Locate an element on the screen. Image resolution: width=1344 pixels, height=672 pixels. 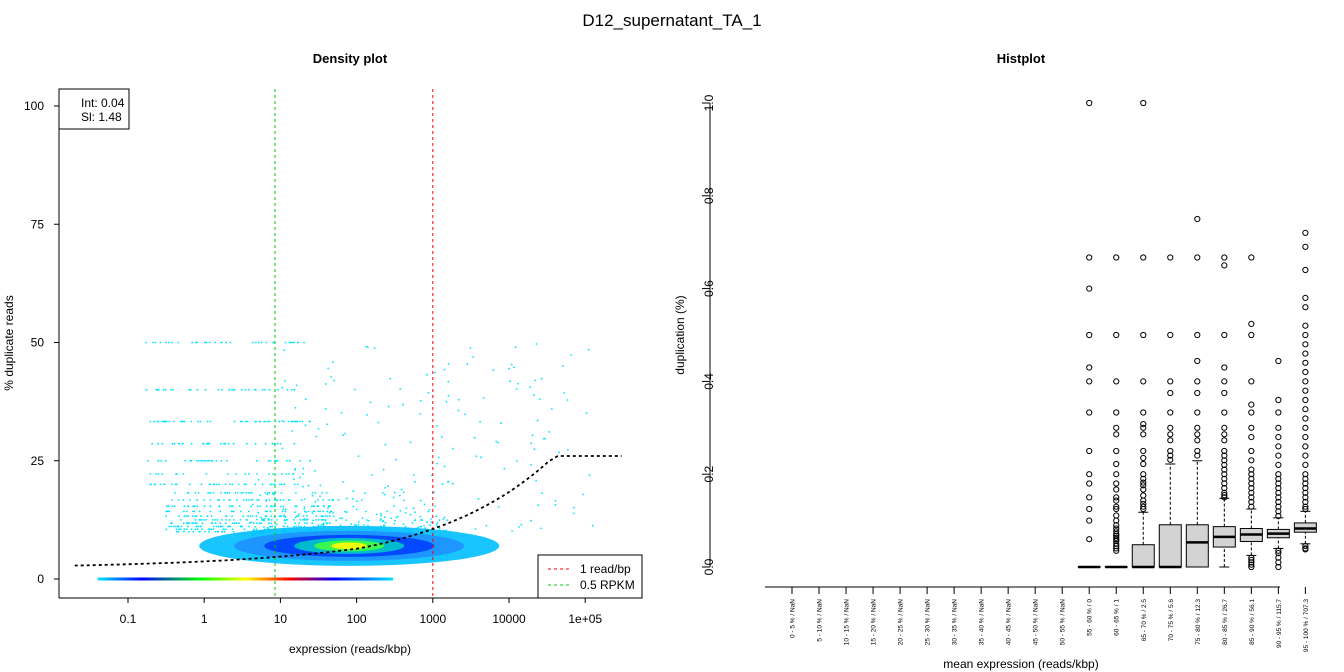
legend-label-read-per-bp: 1 read/bp is located at coordinates (605, 569).